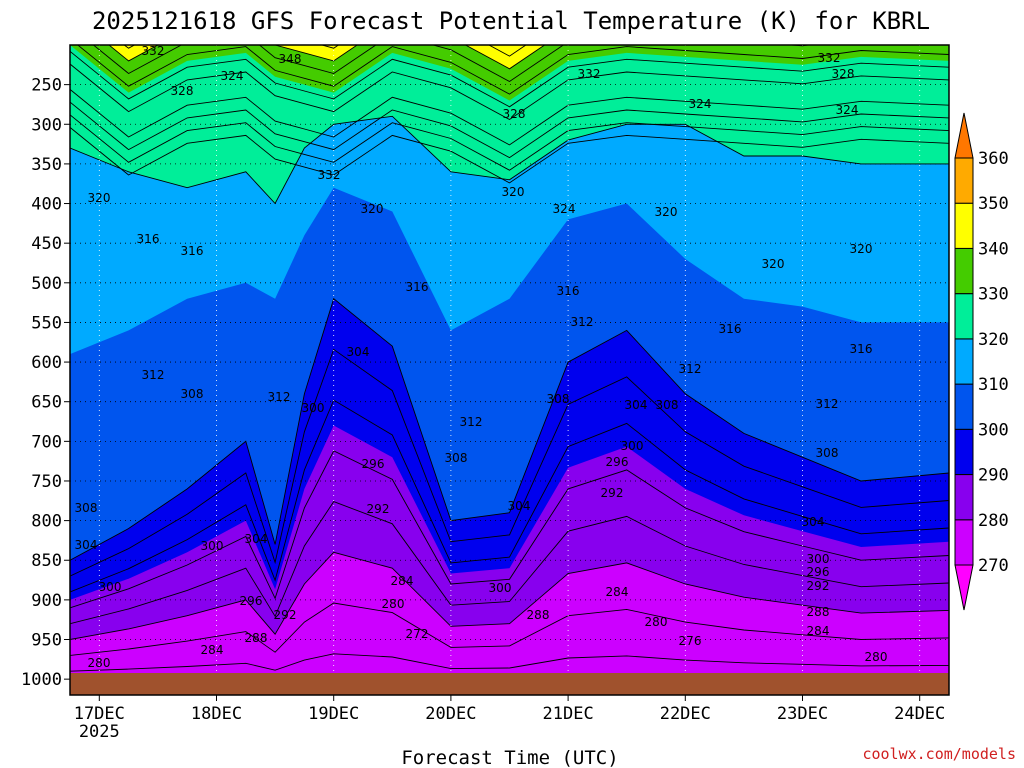  I want to click on colorbar-label: 340, so click(993, 249).